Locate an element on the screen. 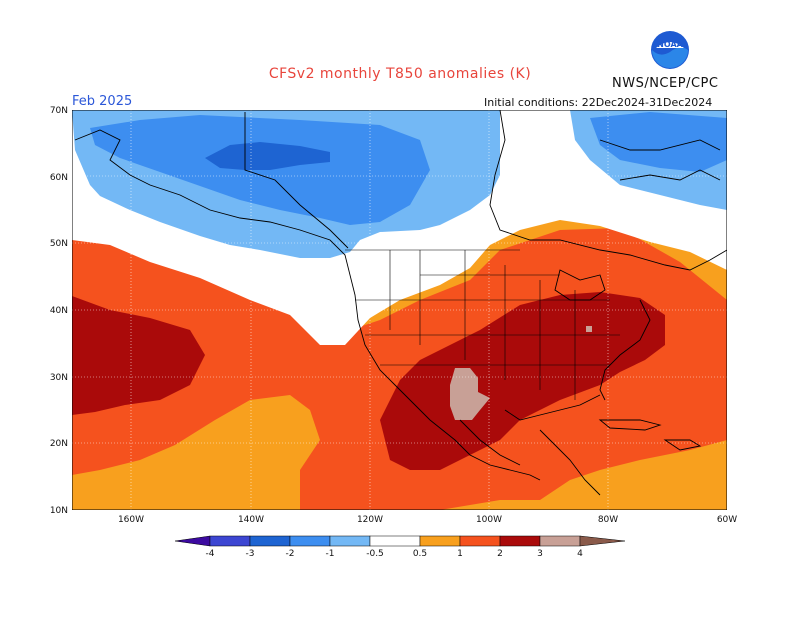 This screenshot has width=800, height=618. lon-label: 80W is located at coordinates (608, 520).